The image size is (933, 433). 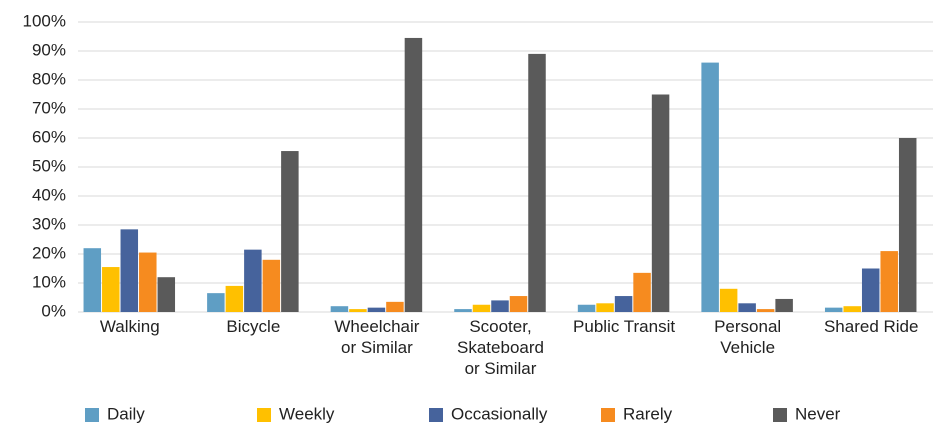 I want to click on legend-label: Rarely, so click(x=648, y=413).